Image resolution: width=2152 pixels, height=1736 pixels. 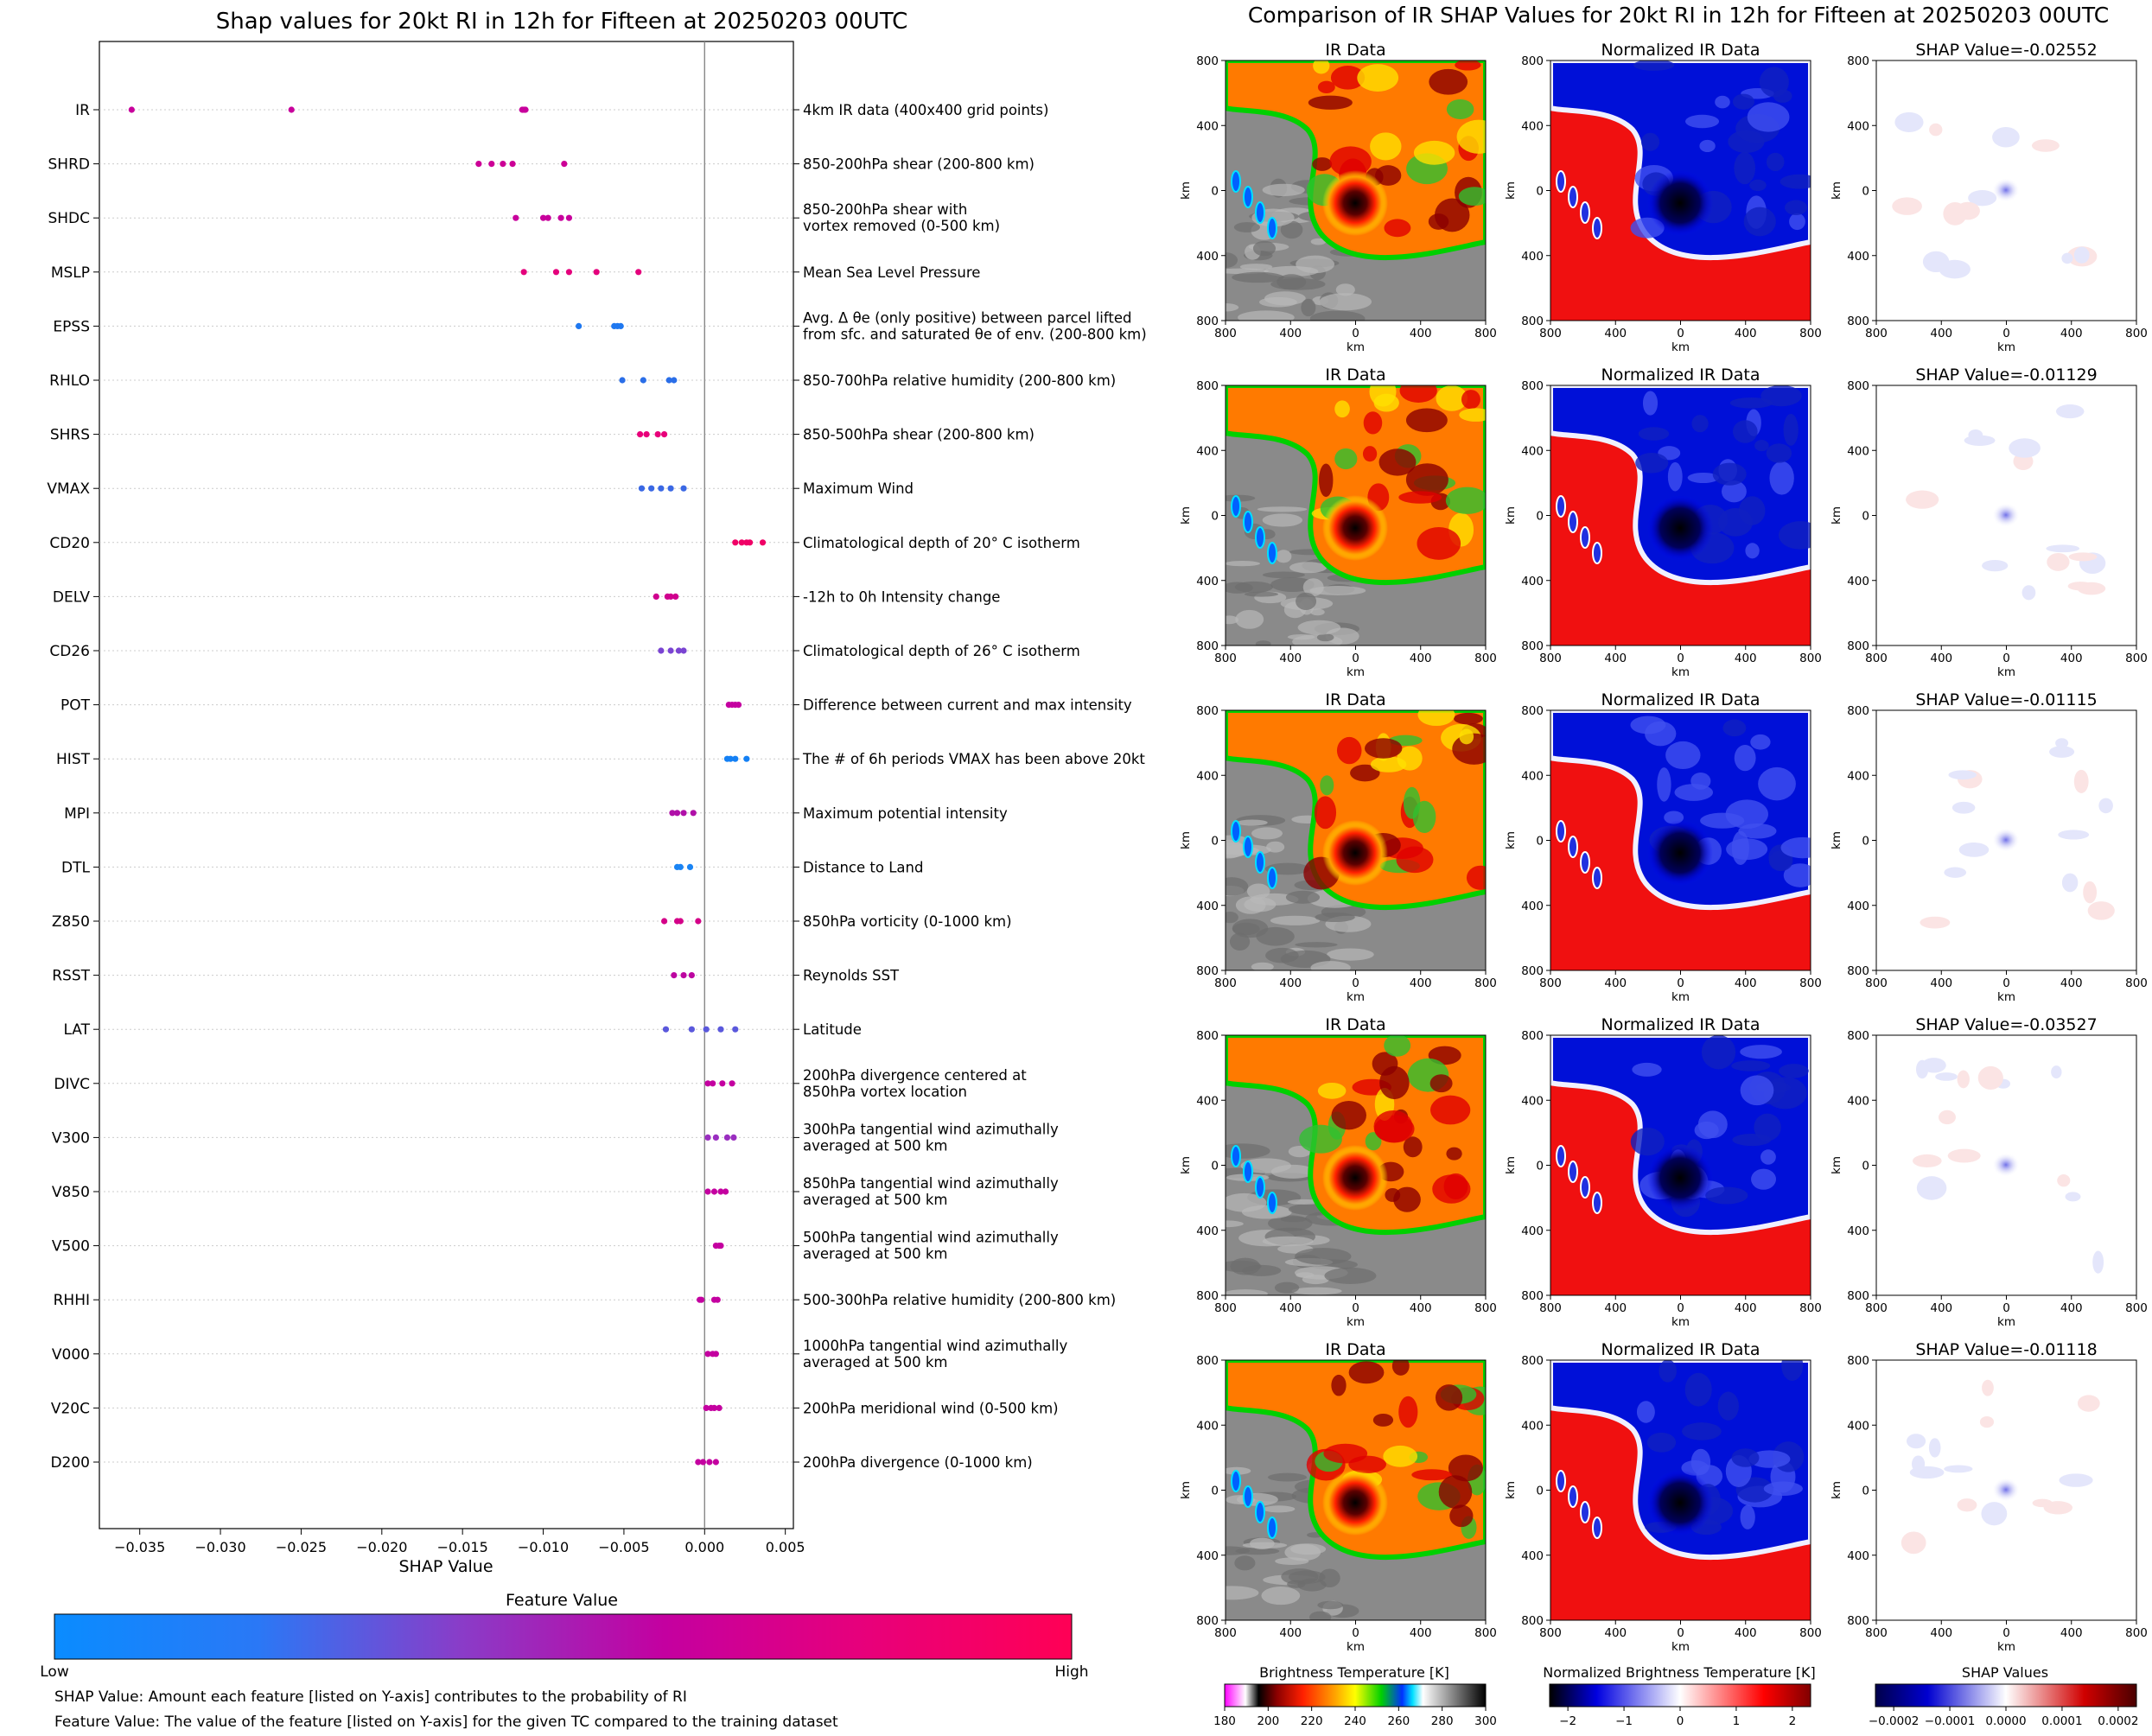 What do you see at coordinates (715, 1137) in the screenshot?
I see `shap-point-v300` at bounding box center [715, 1137].